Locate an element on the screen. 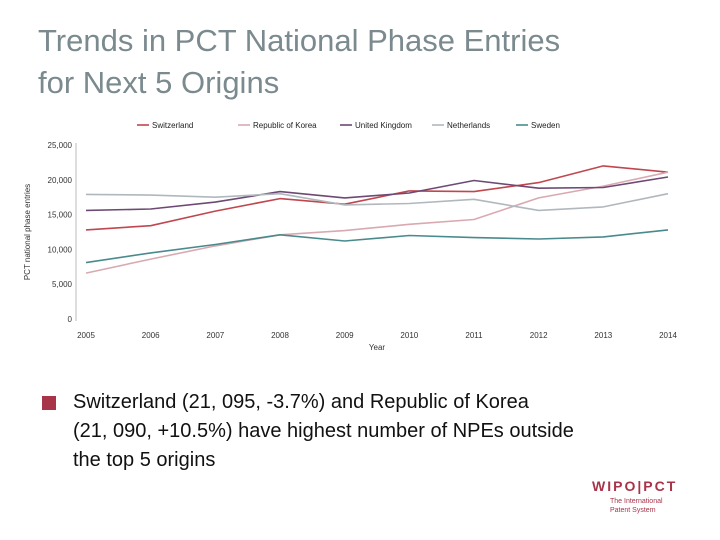 The height and width of the screenshot is (540, 720). legend-label: United Kingdom is located at coordinates (383, 125).